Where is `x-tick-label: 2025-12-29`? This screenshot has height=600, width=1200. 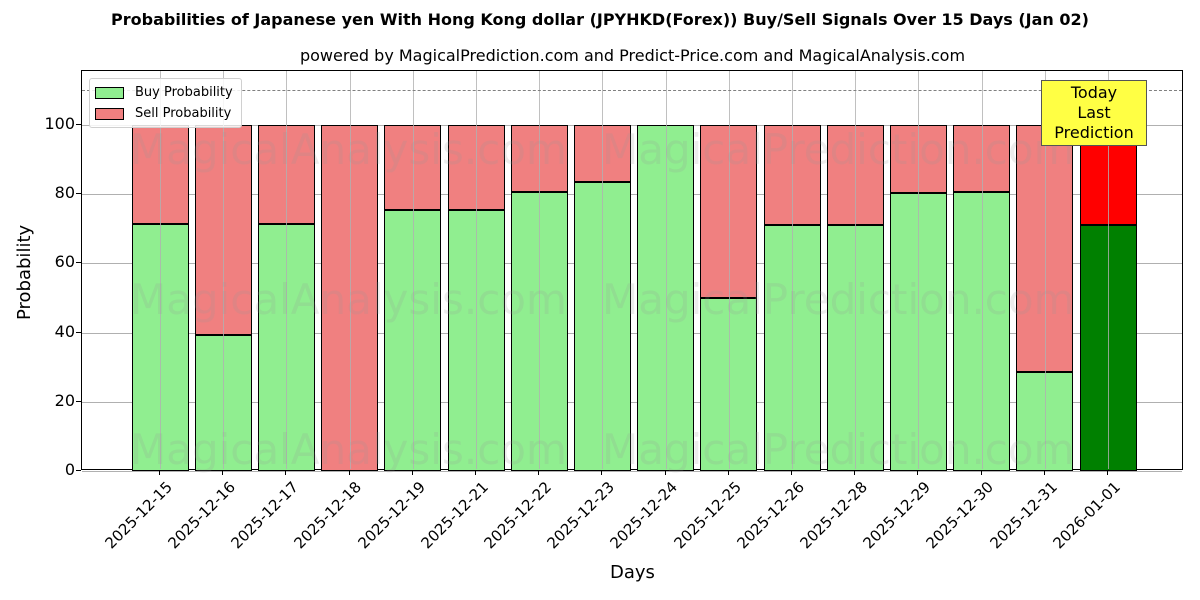 x-tick-label: 2025-12-29 is located at coordinates (897, 515).